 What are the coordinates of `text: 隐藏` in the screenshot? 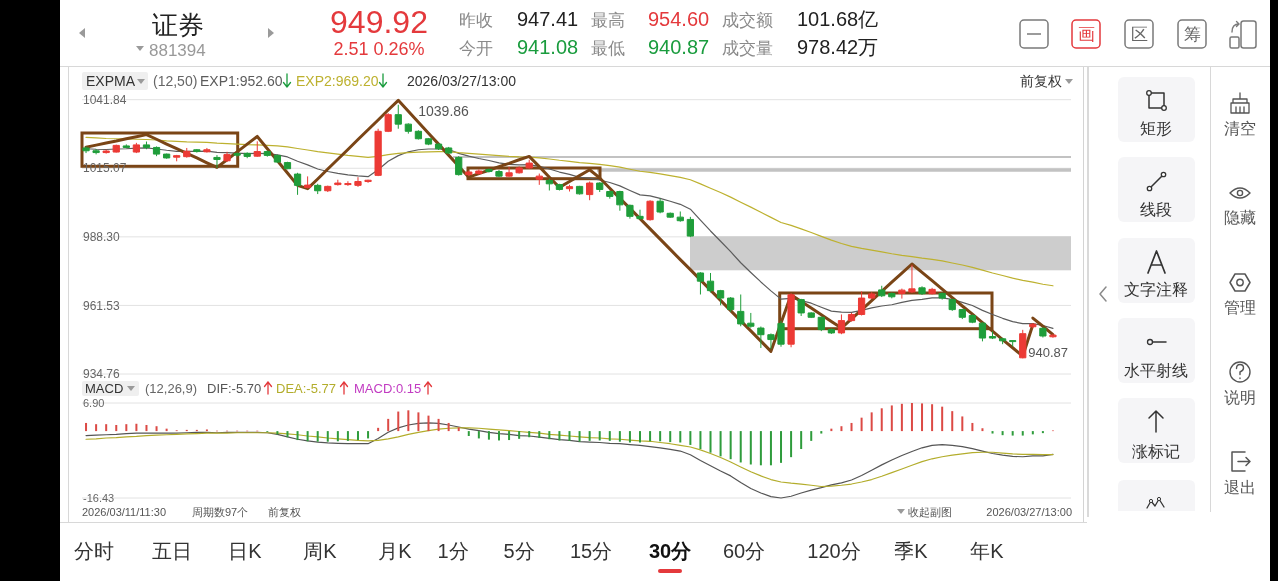 It's located at (1240, 217).